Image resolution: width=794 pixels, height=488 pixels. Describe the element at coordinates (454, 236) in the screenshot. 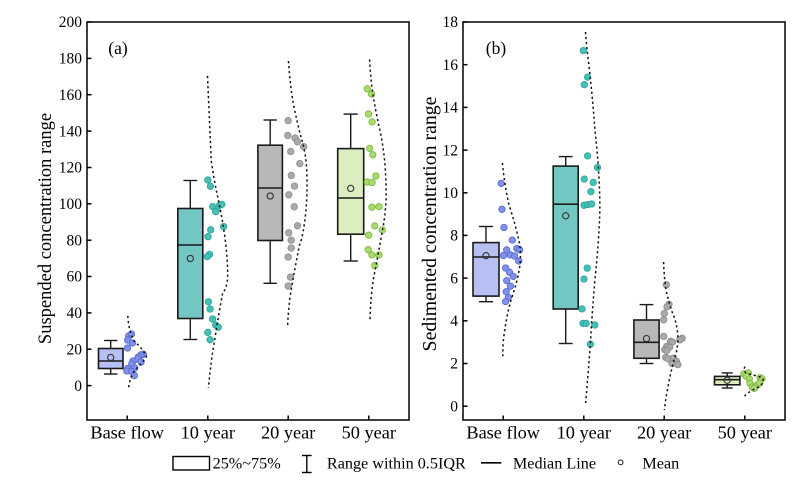

I see `svg-text: 8` at that location.